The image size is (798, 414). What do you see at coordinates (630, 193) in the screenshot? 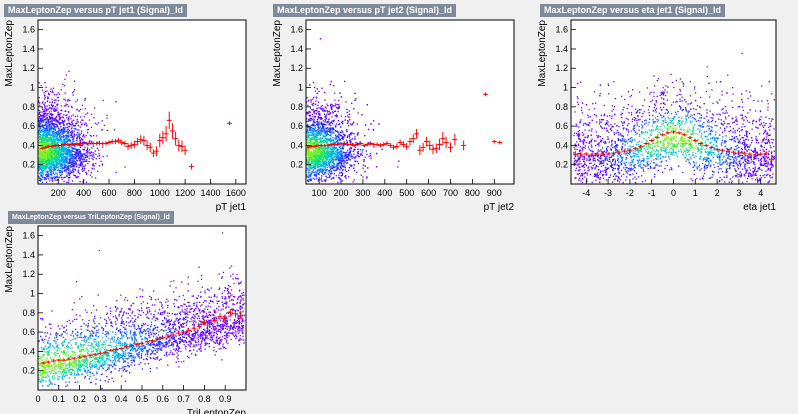
I see `x-tick-label: -2` at bounding box center [630, 193].